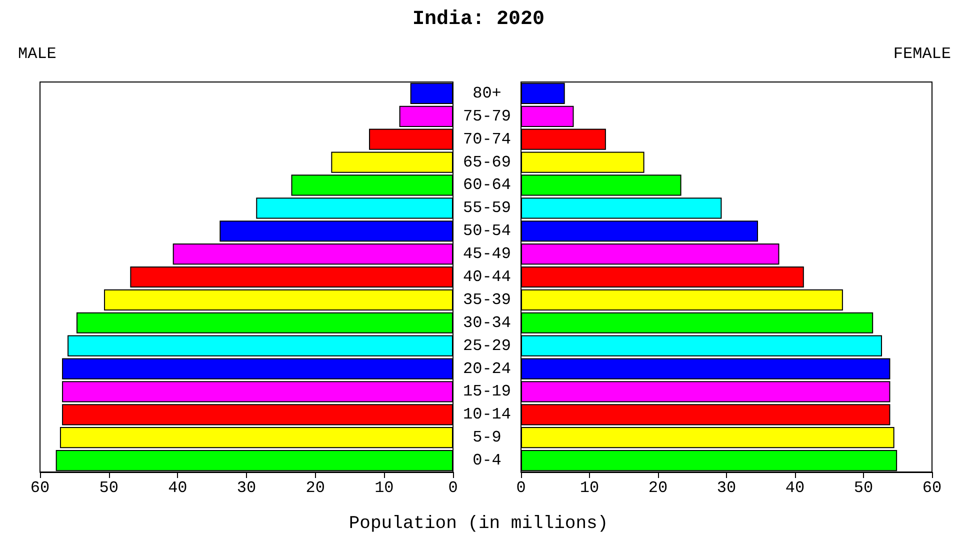 The width and height of the screenshot is (957, 542). What do you see at coordinates (37, 54) in the screenshot?
I see `text: MALE` at bounding box center [37, 54].